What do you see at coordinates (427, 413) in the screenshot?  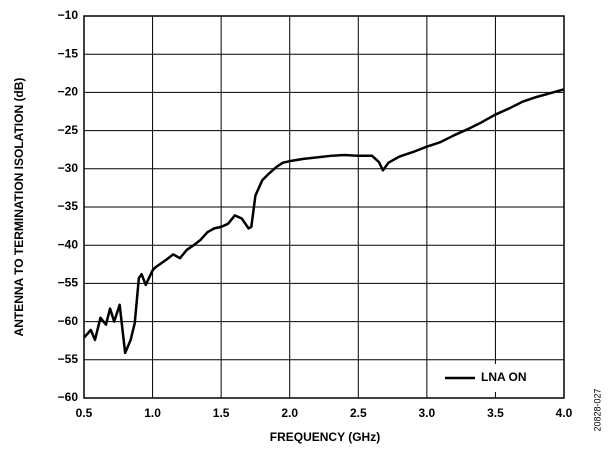 I see `x-tick-label: 3.0` at bounding box center [427, 413].